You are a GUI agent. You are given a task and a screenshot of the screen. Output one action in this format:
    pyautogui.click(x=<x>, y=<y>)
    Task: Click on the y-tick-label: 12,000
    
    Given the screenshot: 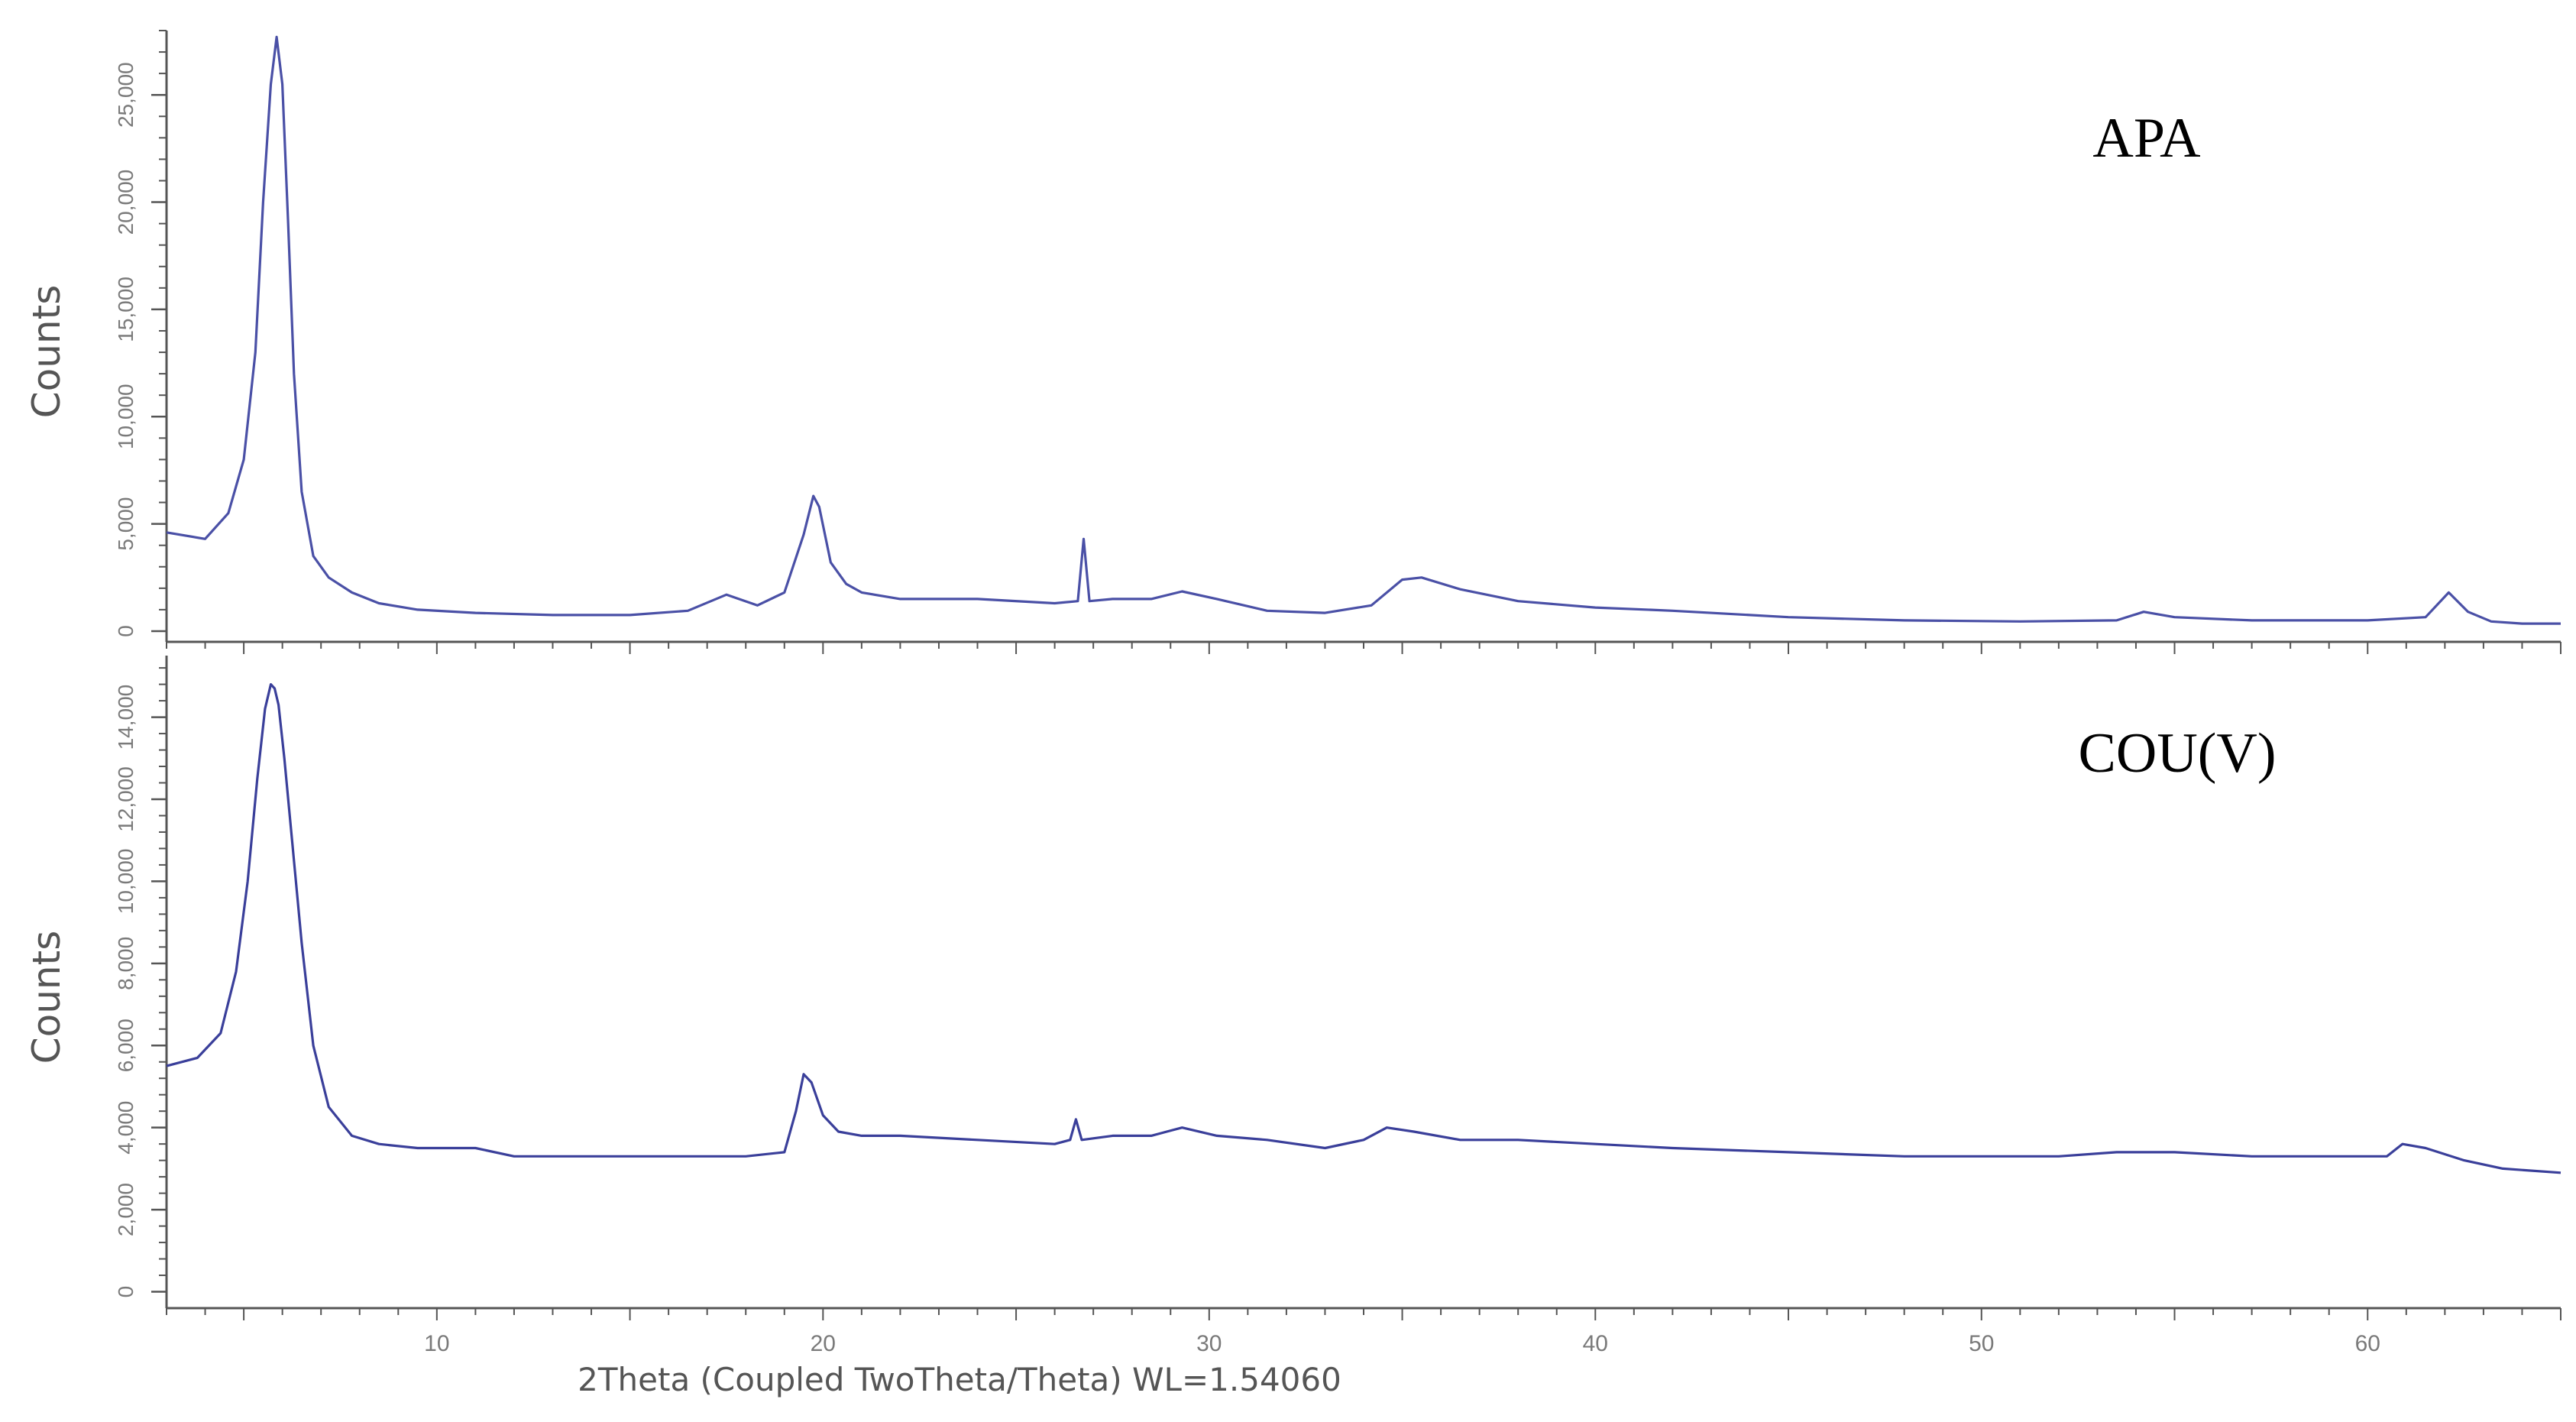 What is the action you would take?
    pyautogui.click(x=126, y=799)
    